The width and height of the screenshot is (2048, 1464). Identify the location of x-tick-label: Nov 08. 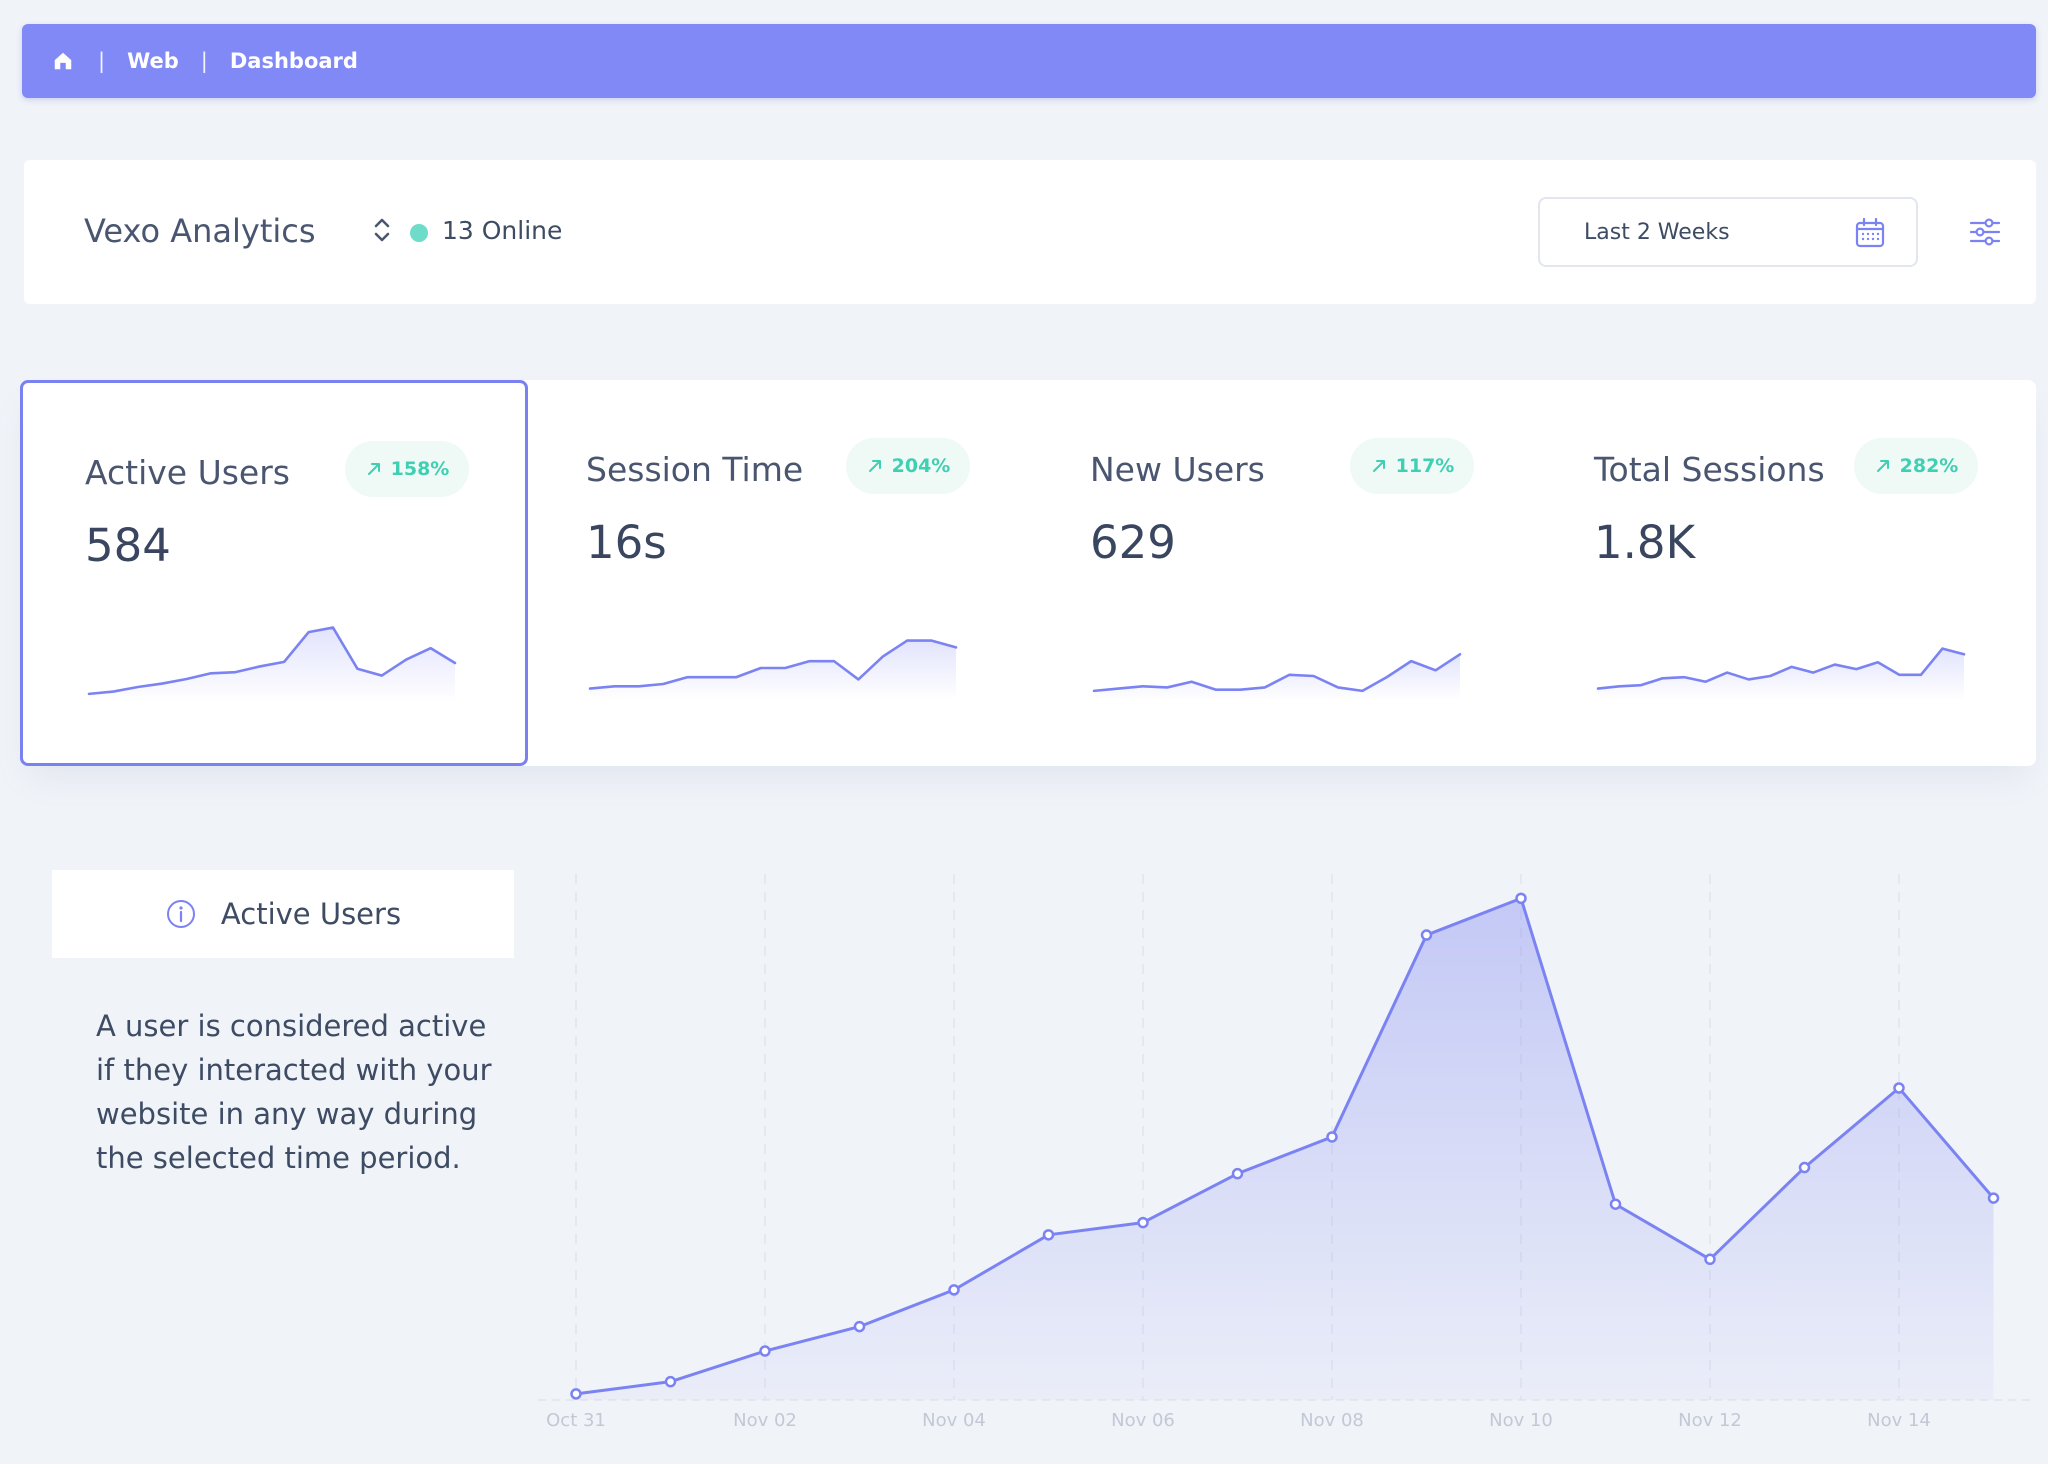
(1332, 1420).